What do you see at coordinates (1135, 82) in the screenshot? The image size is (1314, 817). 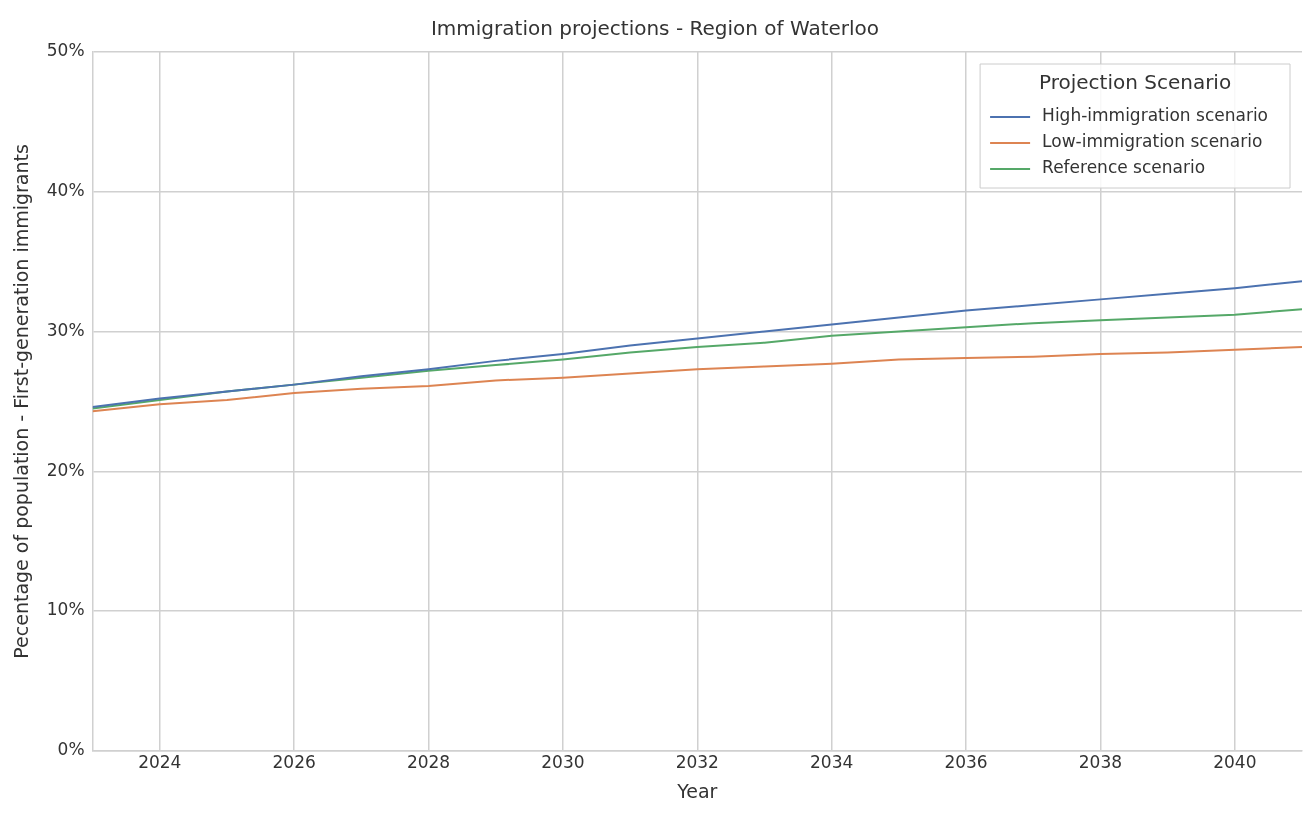 I see `legend-title: Projection Scenario` at bounding box center [1135, 82].